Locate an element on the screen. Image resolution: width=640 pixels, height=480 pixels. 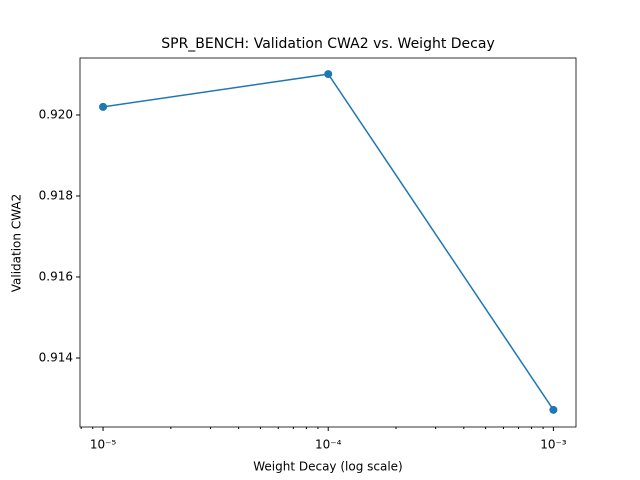
x-axis-label: Weight Decay (log scale) is located at coordinates (328, 467).